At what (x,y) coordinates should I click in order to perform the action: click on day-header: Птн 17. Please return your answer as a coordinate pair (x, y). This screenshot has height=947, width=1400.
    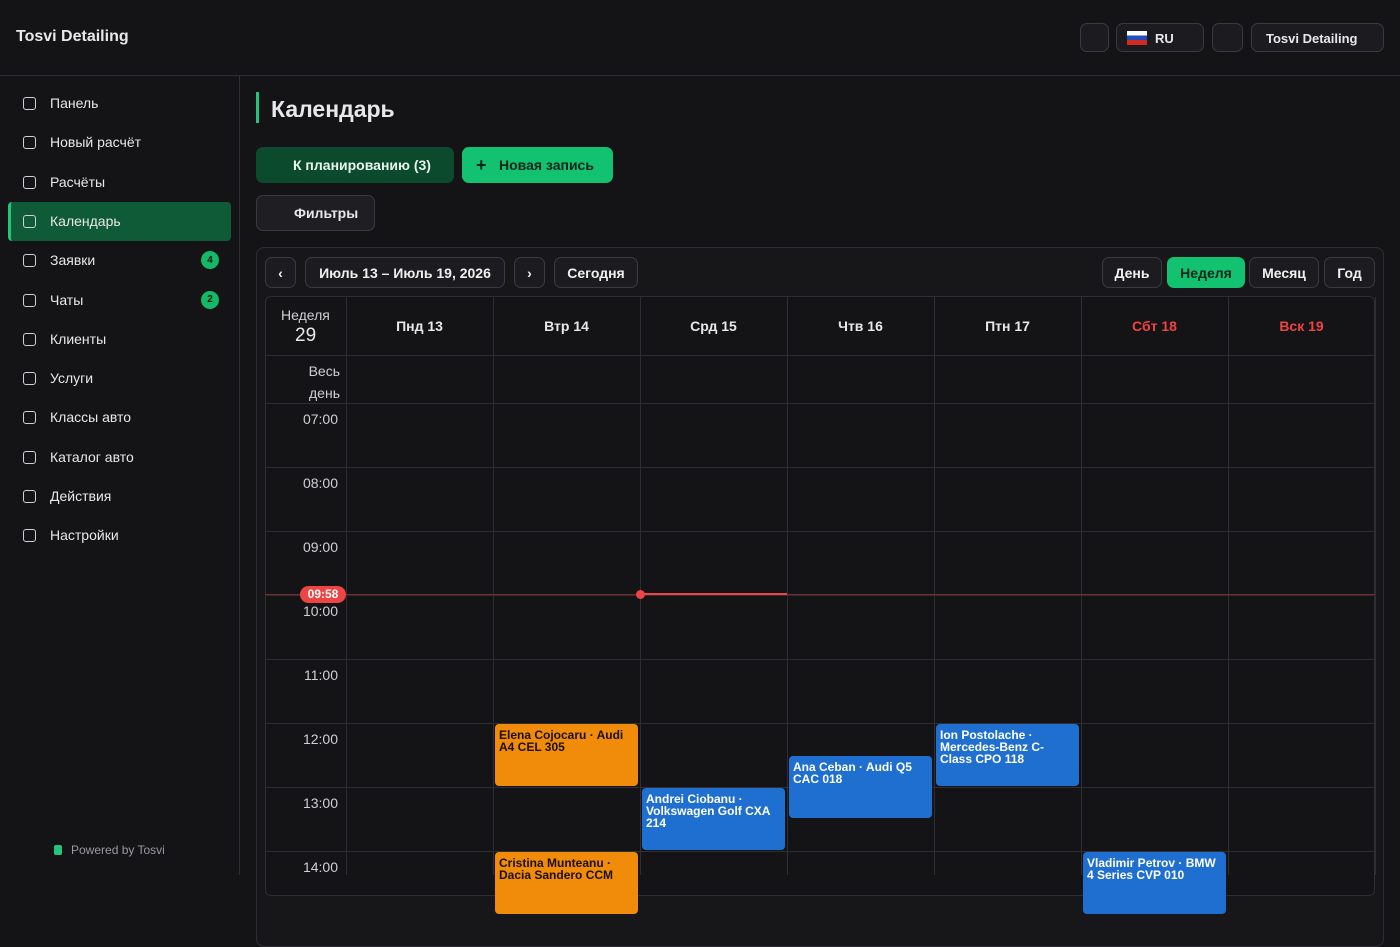
    Looking at the image, I should click on (1007, 326).